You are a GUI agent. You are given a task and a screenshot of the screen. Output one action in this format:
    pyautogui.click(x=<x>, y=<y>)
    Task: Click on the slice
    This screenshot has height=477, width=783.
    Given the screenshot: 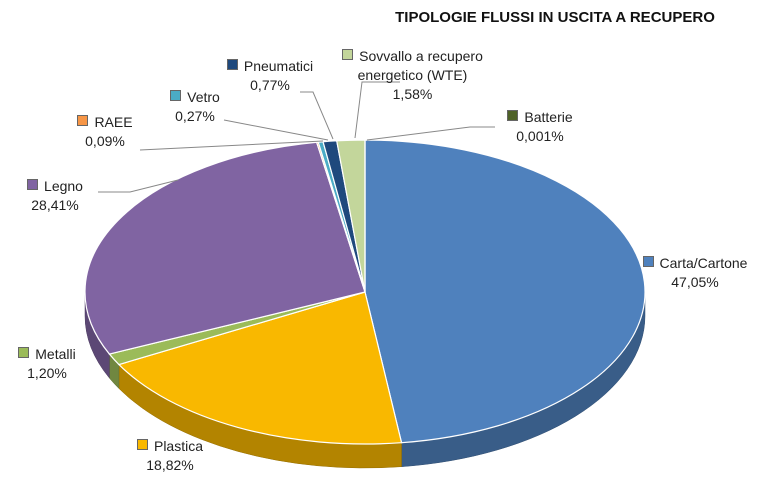 What is the action you would take?
    pyautogui.click(x=260, y=368)
    